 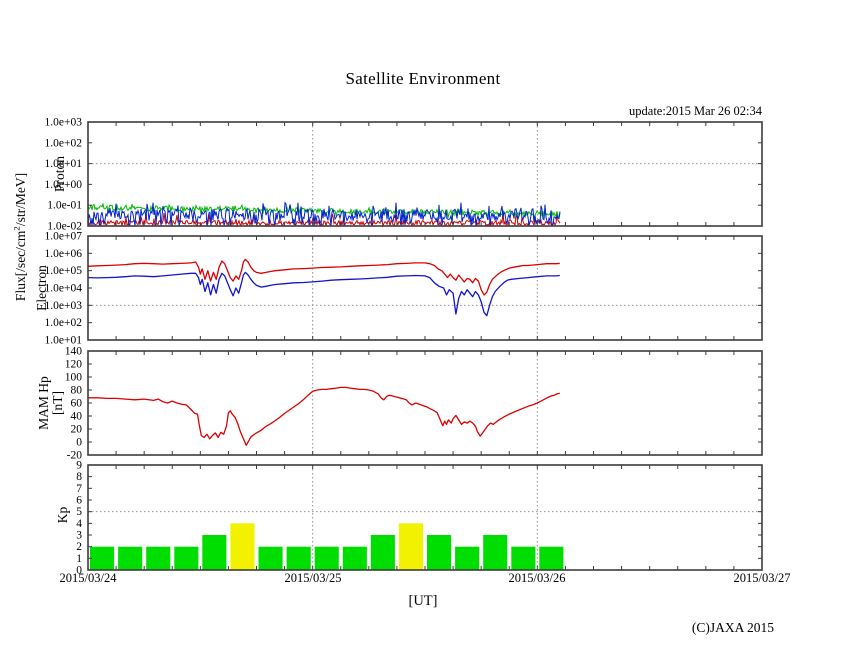 What do you see at coordinates (41, 288) in the screenshot?
I see `electron-axis-label: Electron` at bounding box center [41, 288].